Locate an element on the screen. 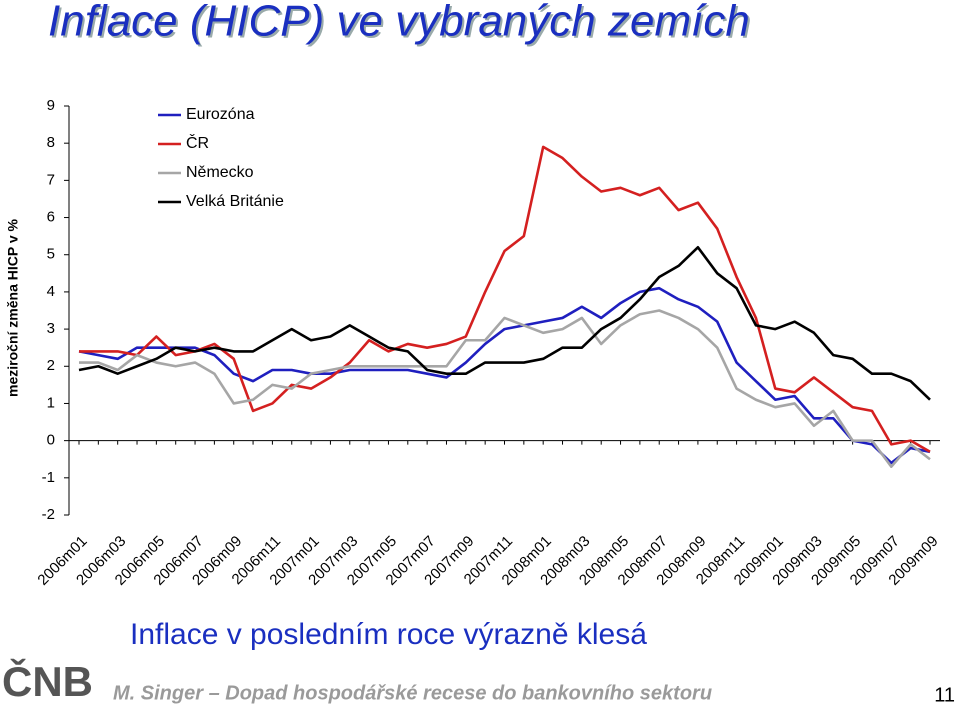 The image size is (960, 708). legend-label: Velká Británie is located at coordinates (235, 201).